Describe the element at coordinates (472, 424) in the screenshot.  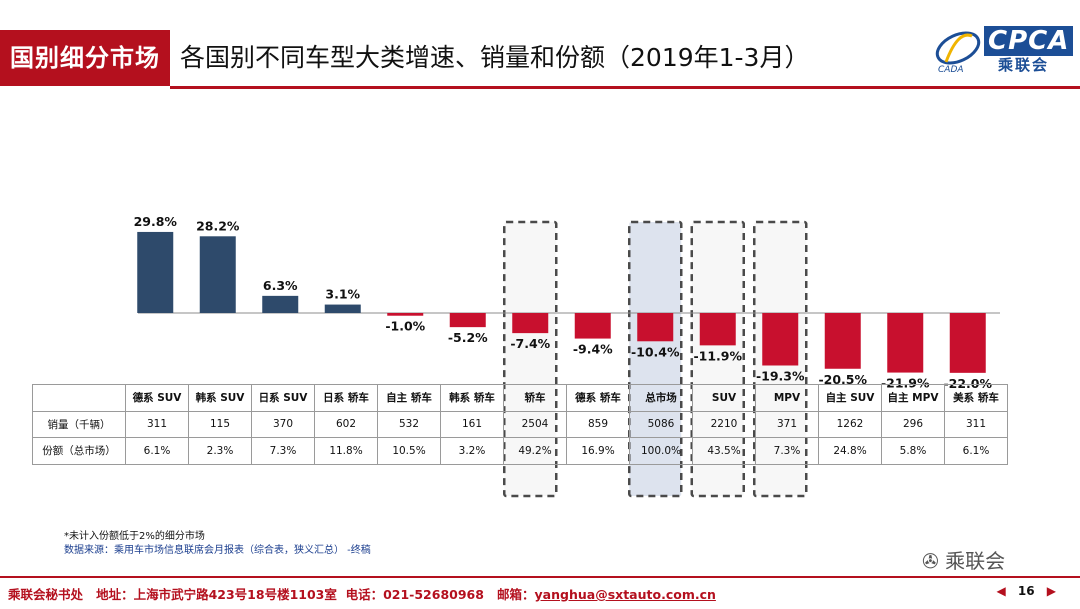
I see `table-cell: 161` at that location.